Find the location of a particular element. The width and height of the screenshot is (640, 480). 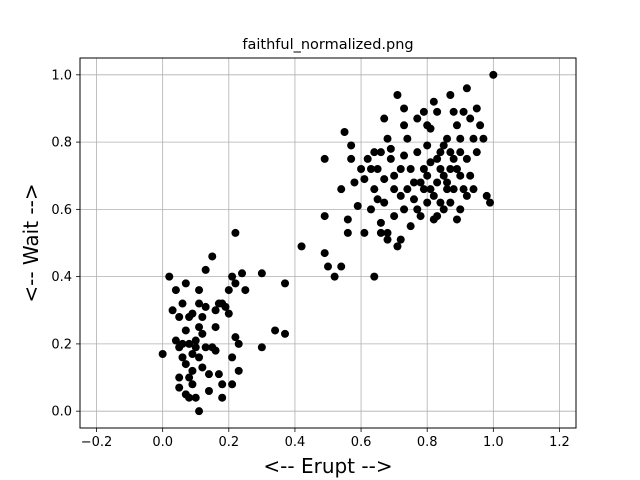

y-tick-label: 0.2 is located at coordinates (61, 344).